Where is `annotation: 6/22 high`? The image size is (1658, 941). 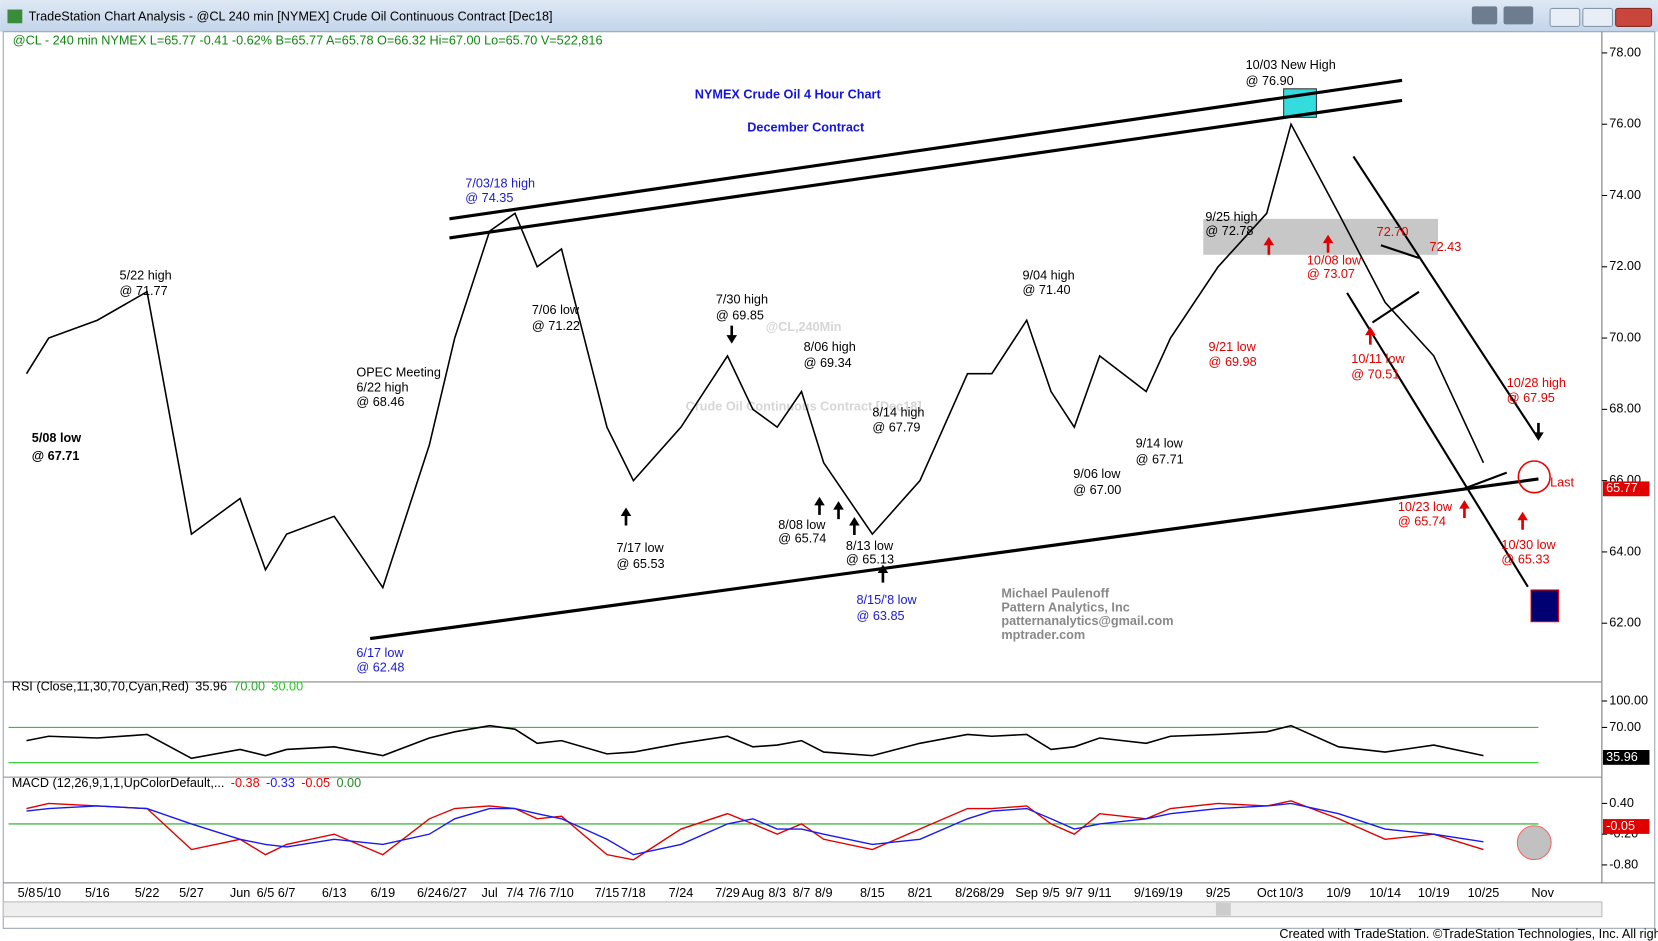
annotation: 6/22 high is located at coordinates (382, 387).